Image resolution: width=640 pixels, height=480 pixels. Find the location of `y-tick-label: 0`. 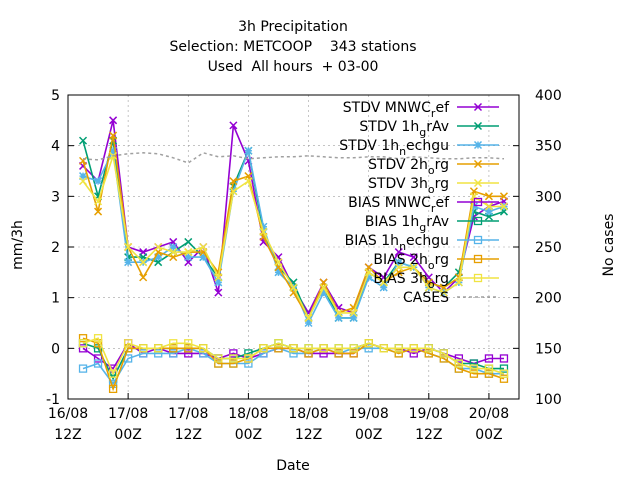

y-tick-label: 0 is located at coordinates (55, 349).